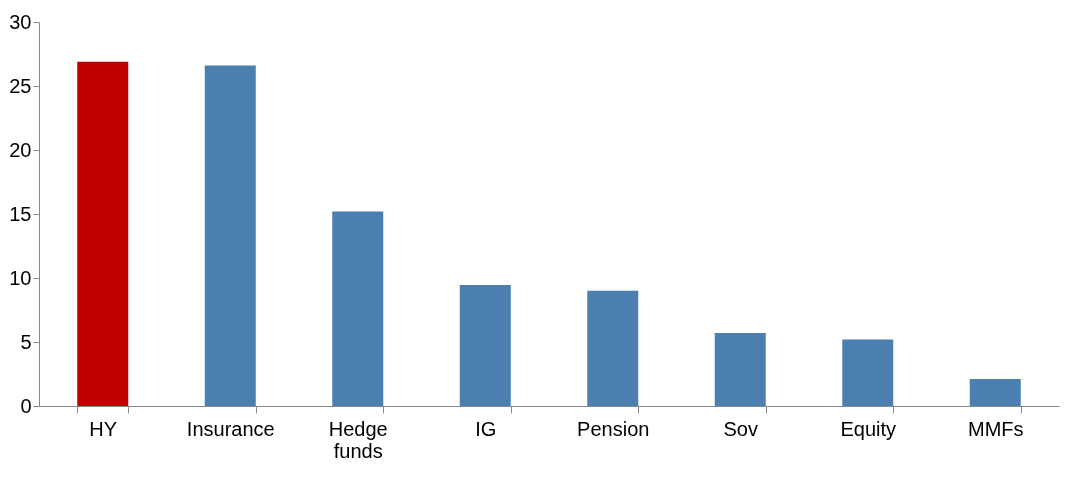  What do you see at coordinates (26, 341) in the screenshot?
I see `y-tick-label: 5` at bounding box center [26, 341].